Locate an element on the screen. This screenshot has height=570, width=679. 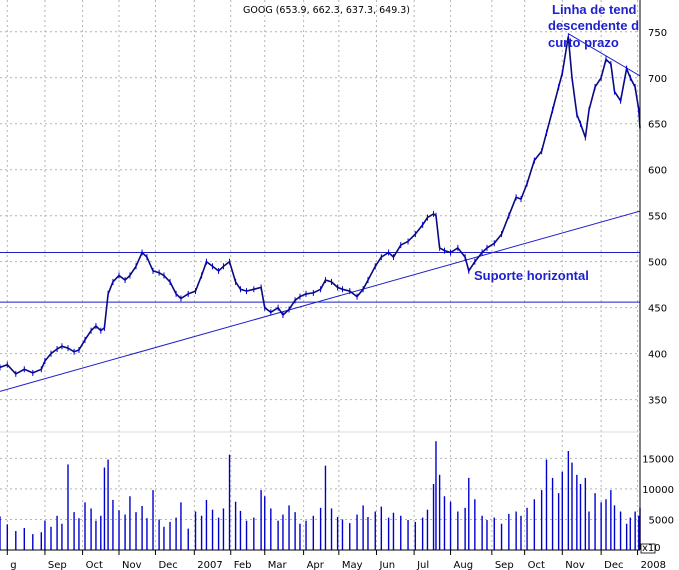
volume-tick-label: 10000 is located at coordinates (658, 490).